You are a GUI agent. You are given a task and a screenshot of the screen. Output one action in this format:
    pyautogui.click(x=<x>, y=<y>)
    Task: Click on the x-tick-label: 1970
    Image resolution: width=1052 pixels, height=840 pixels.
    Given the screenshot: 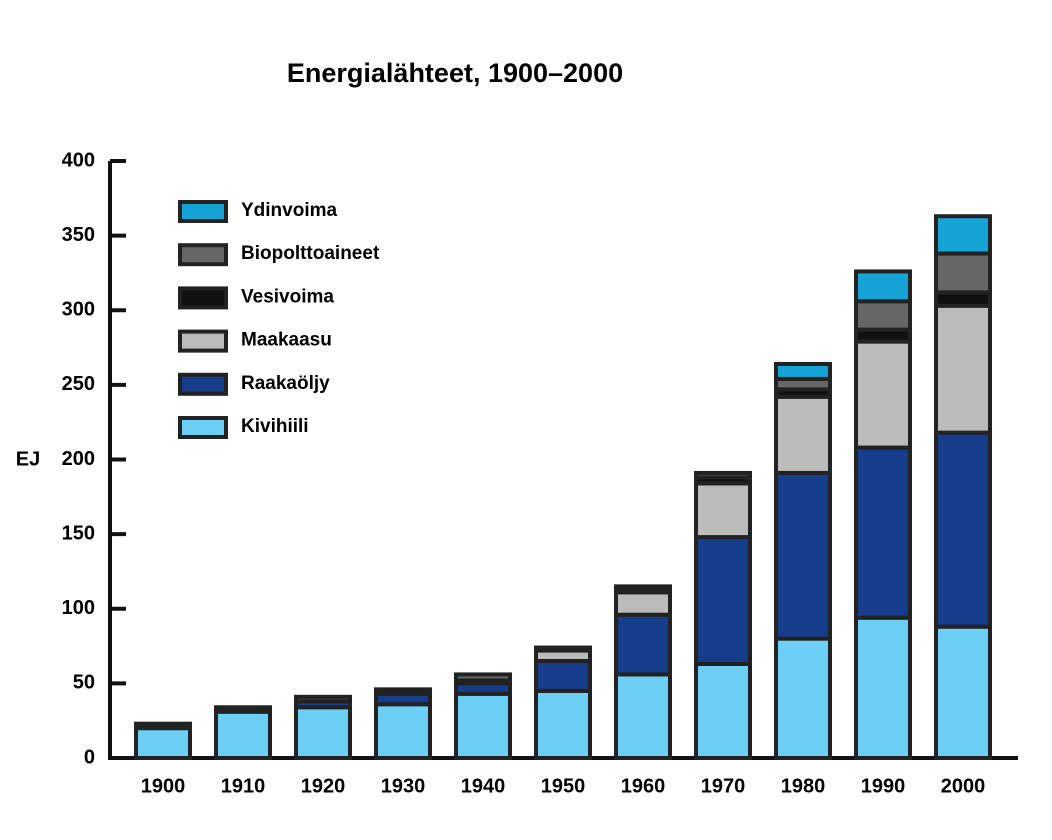 What is the action you would take?
    pyautogui.click(x=723, y=786)
    